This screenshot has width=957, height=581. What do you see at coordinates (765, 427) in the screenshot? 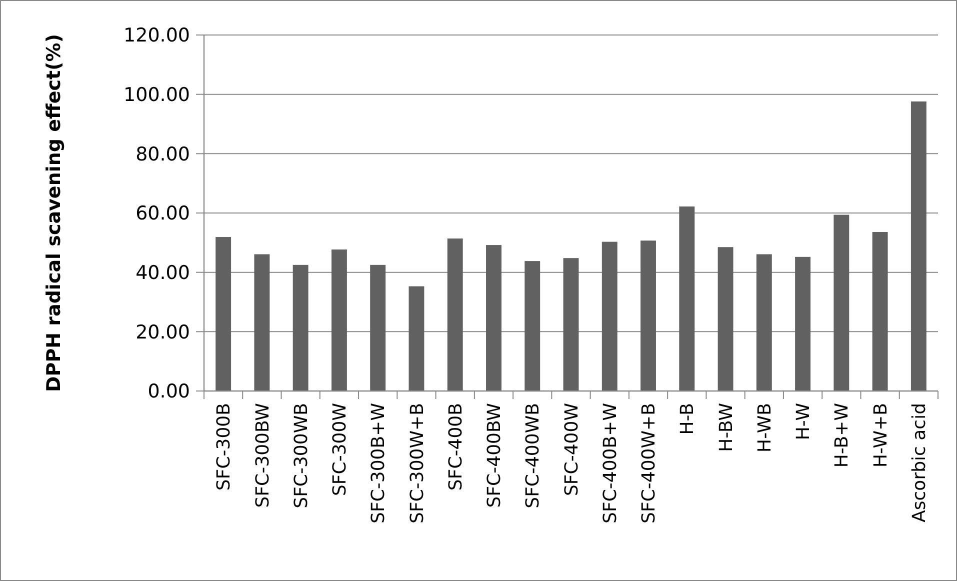
I see `x-tick-label: H-WB` at bounding box center [765, 427].